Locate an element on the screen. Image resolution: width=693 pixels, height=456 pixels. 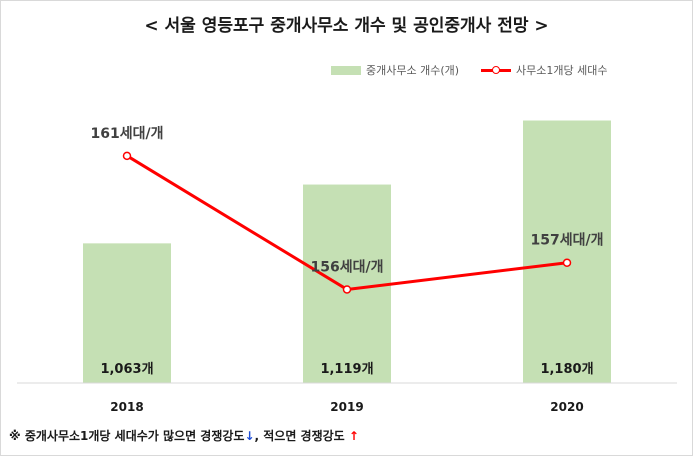
legend-line-label: 사무소1개당 세대수 is located at coordinates (562, 70).